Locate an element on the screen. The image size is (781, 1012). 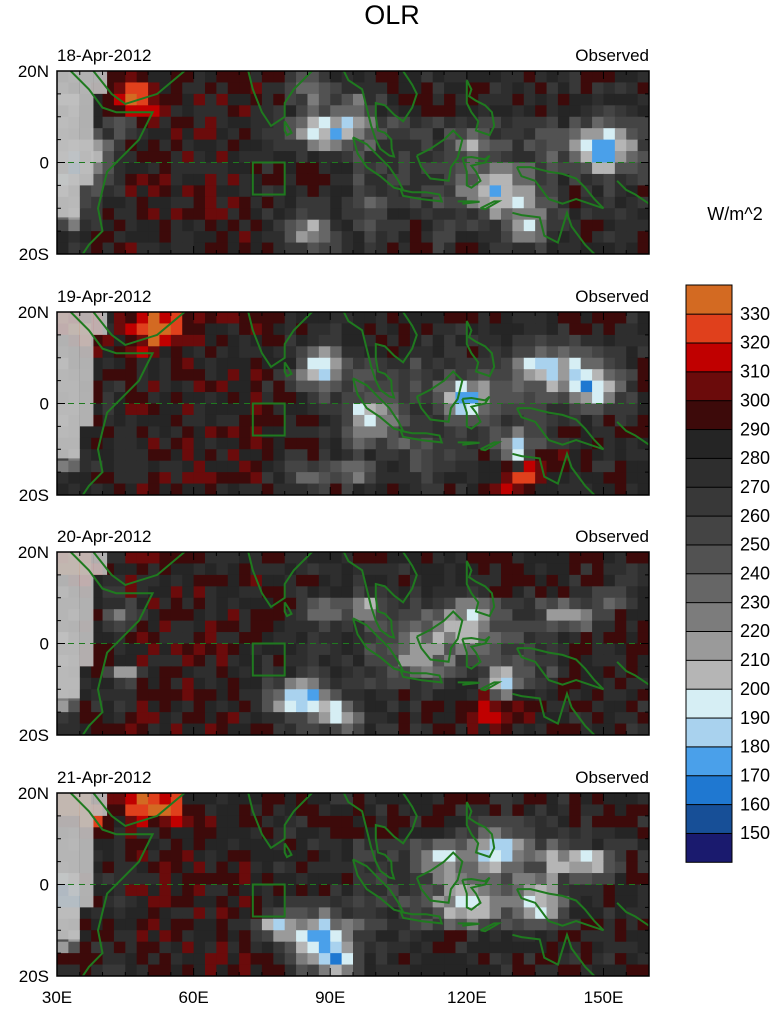
figure-title: OLR is located at coordinates (392, 15).